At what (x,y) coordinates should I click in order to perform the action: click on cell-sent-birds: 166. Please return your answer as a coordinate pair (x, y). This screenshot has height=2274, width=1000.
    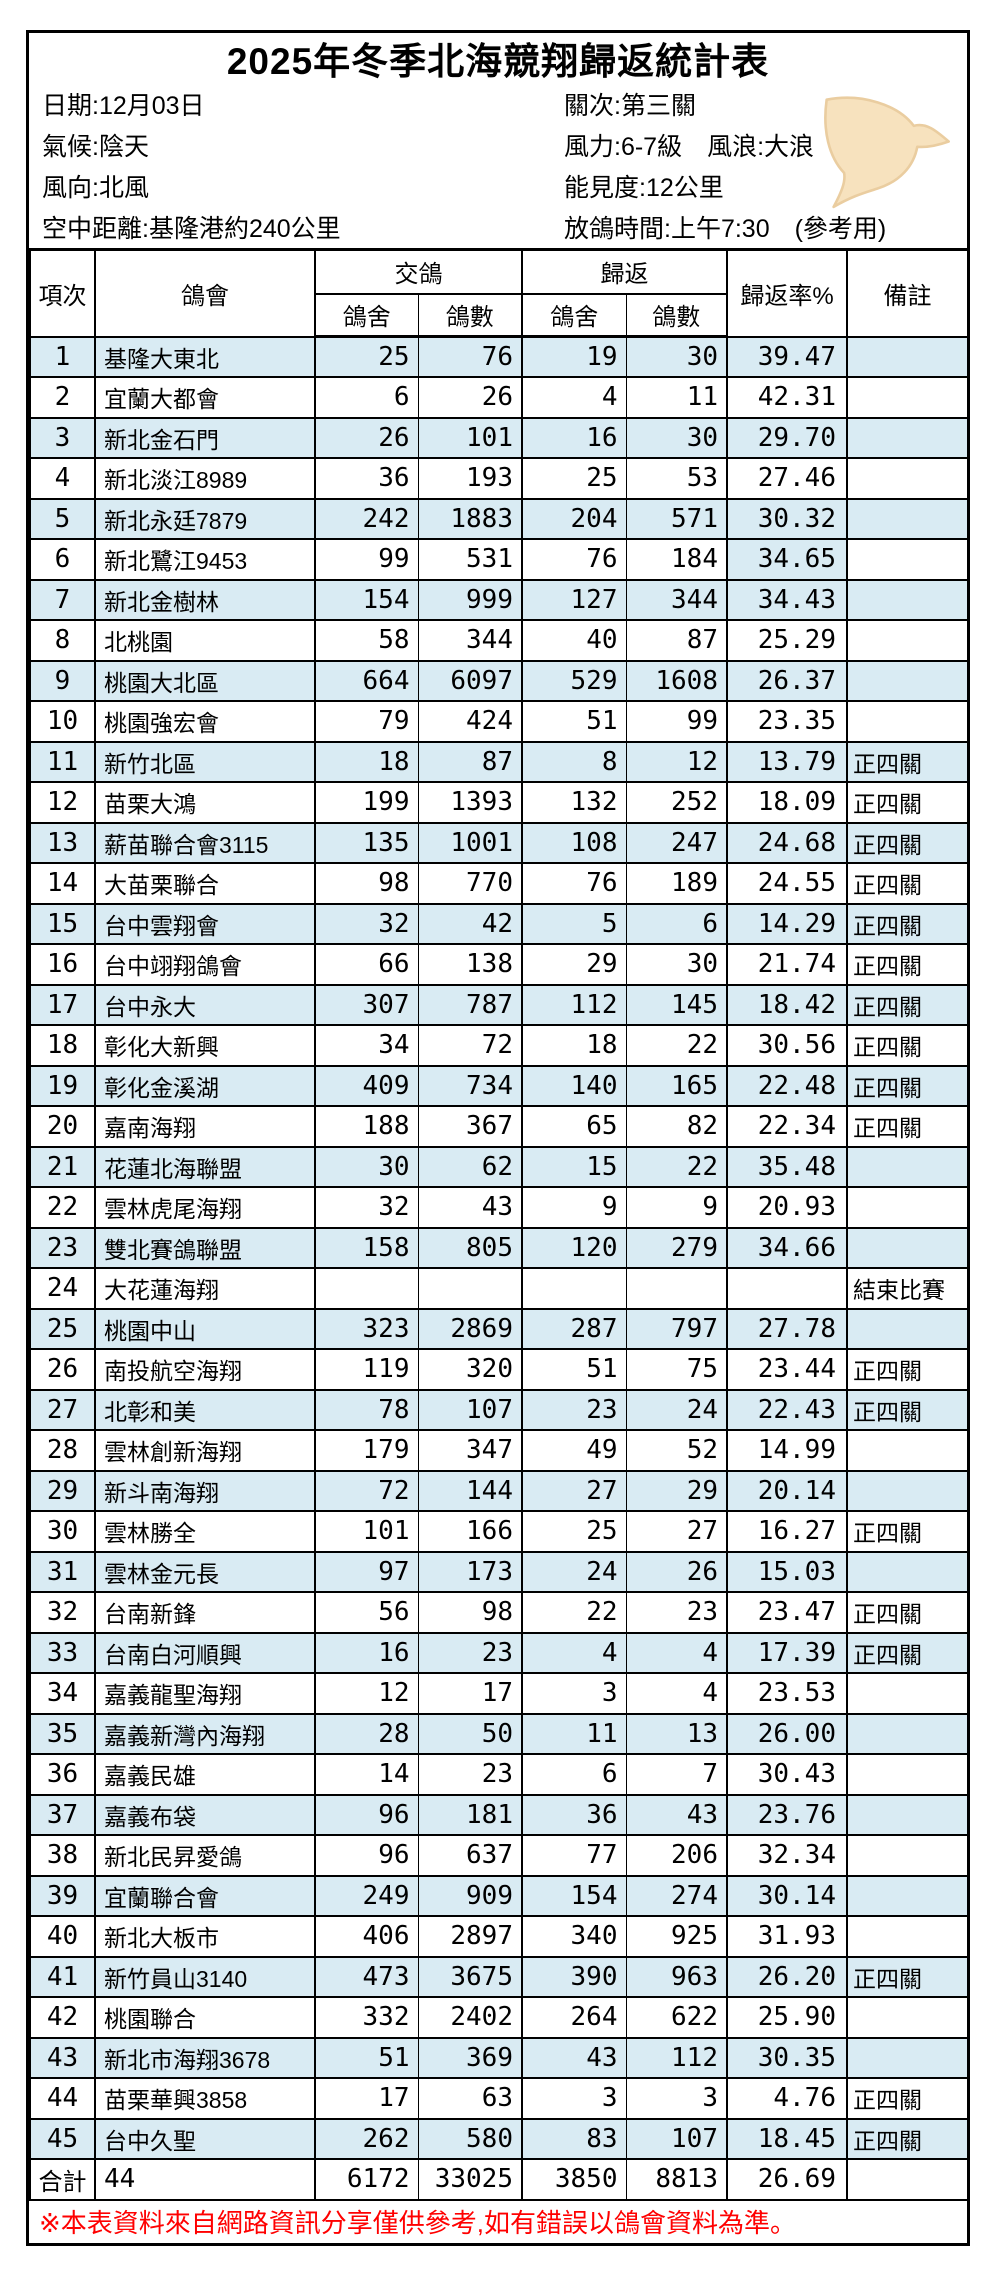
    Looking at the image, I should click on (470, 1531).